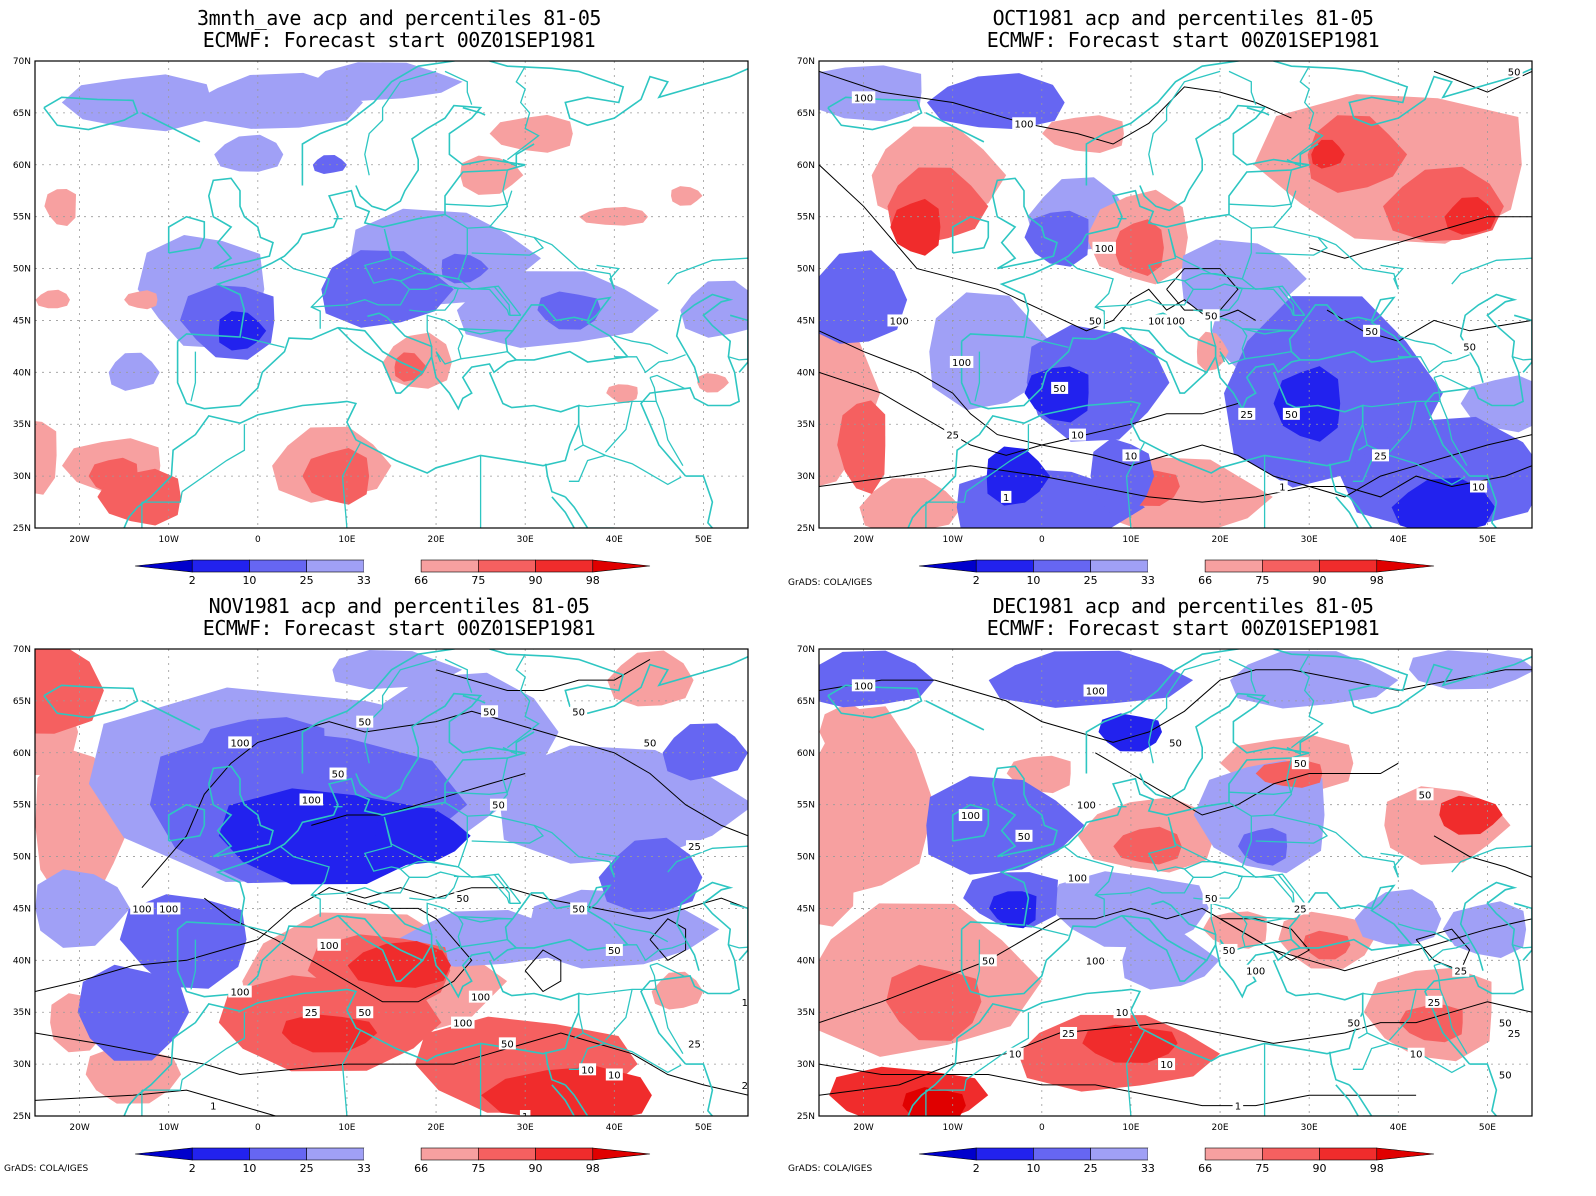 The image size is (1596, 1196). What do you see at coordinates (1478, 487) in the screenshot?
I see `contour-label: 10` at bounding box center [1478, 487].